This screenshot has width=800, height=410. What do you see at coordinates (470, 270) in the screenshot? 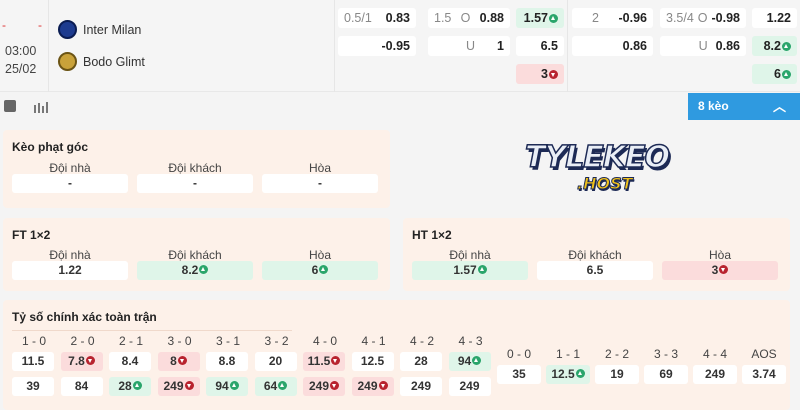
I see `odds-cell: 1.57` at bounding box center [470, 270].